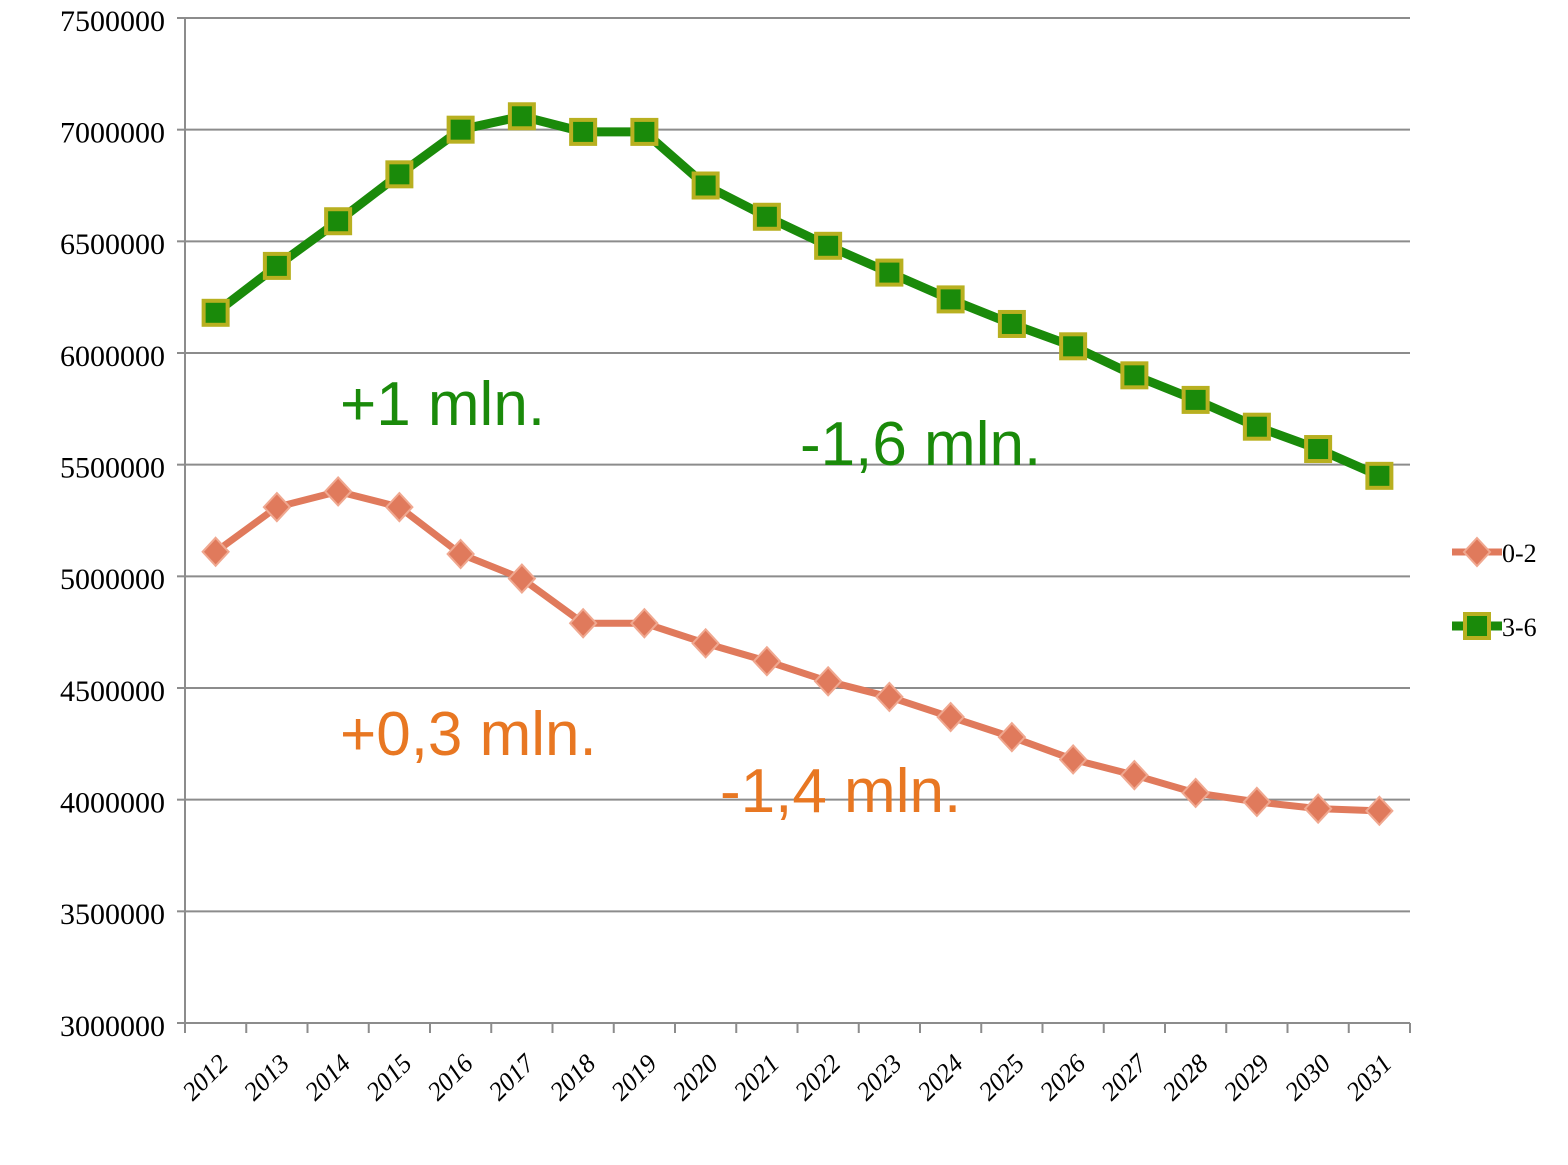 The width and height of the screenshot is (1568, 1165). Describe the element at coordinates (468, 734) in the screenshot. I see `annotation: +0,3 mln.` at that location.